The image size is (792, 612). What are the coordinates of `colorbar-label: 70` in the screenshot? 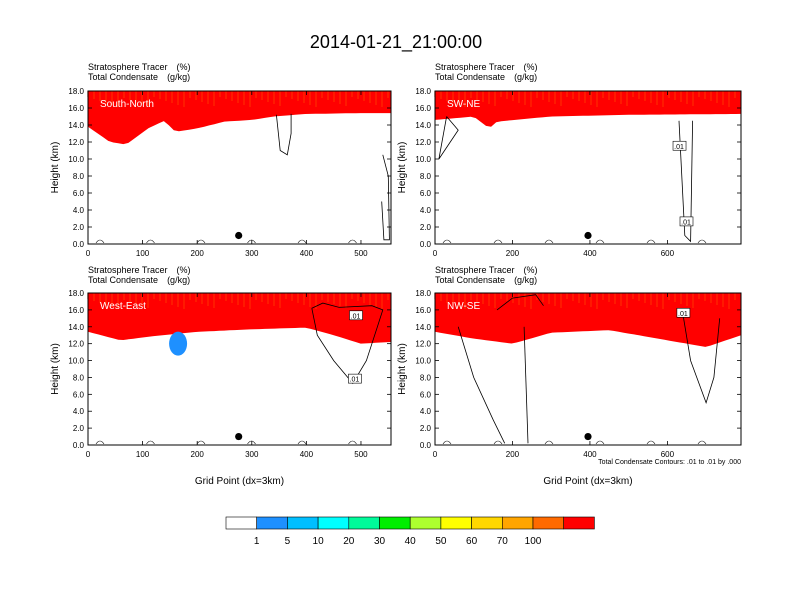 It's located at (503, 541).